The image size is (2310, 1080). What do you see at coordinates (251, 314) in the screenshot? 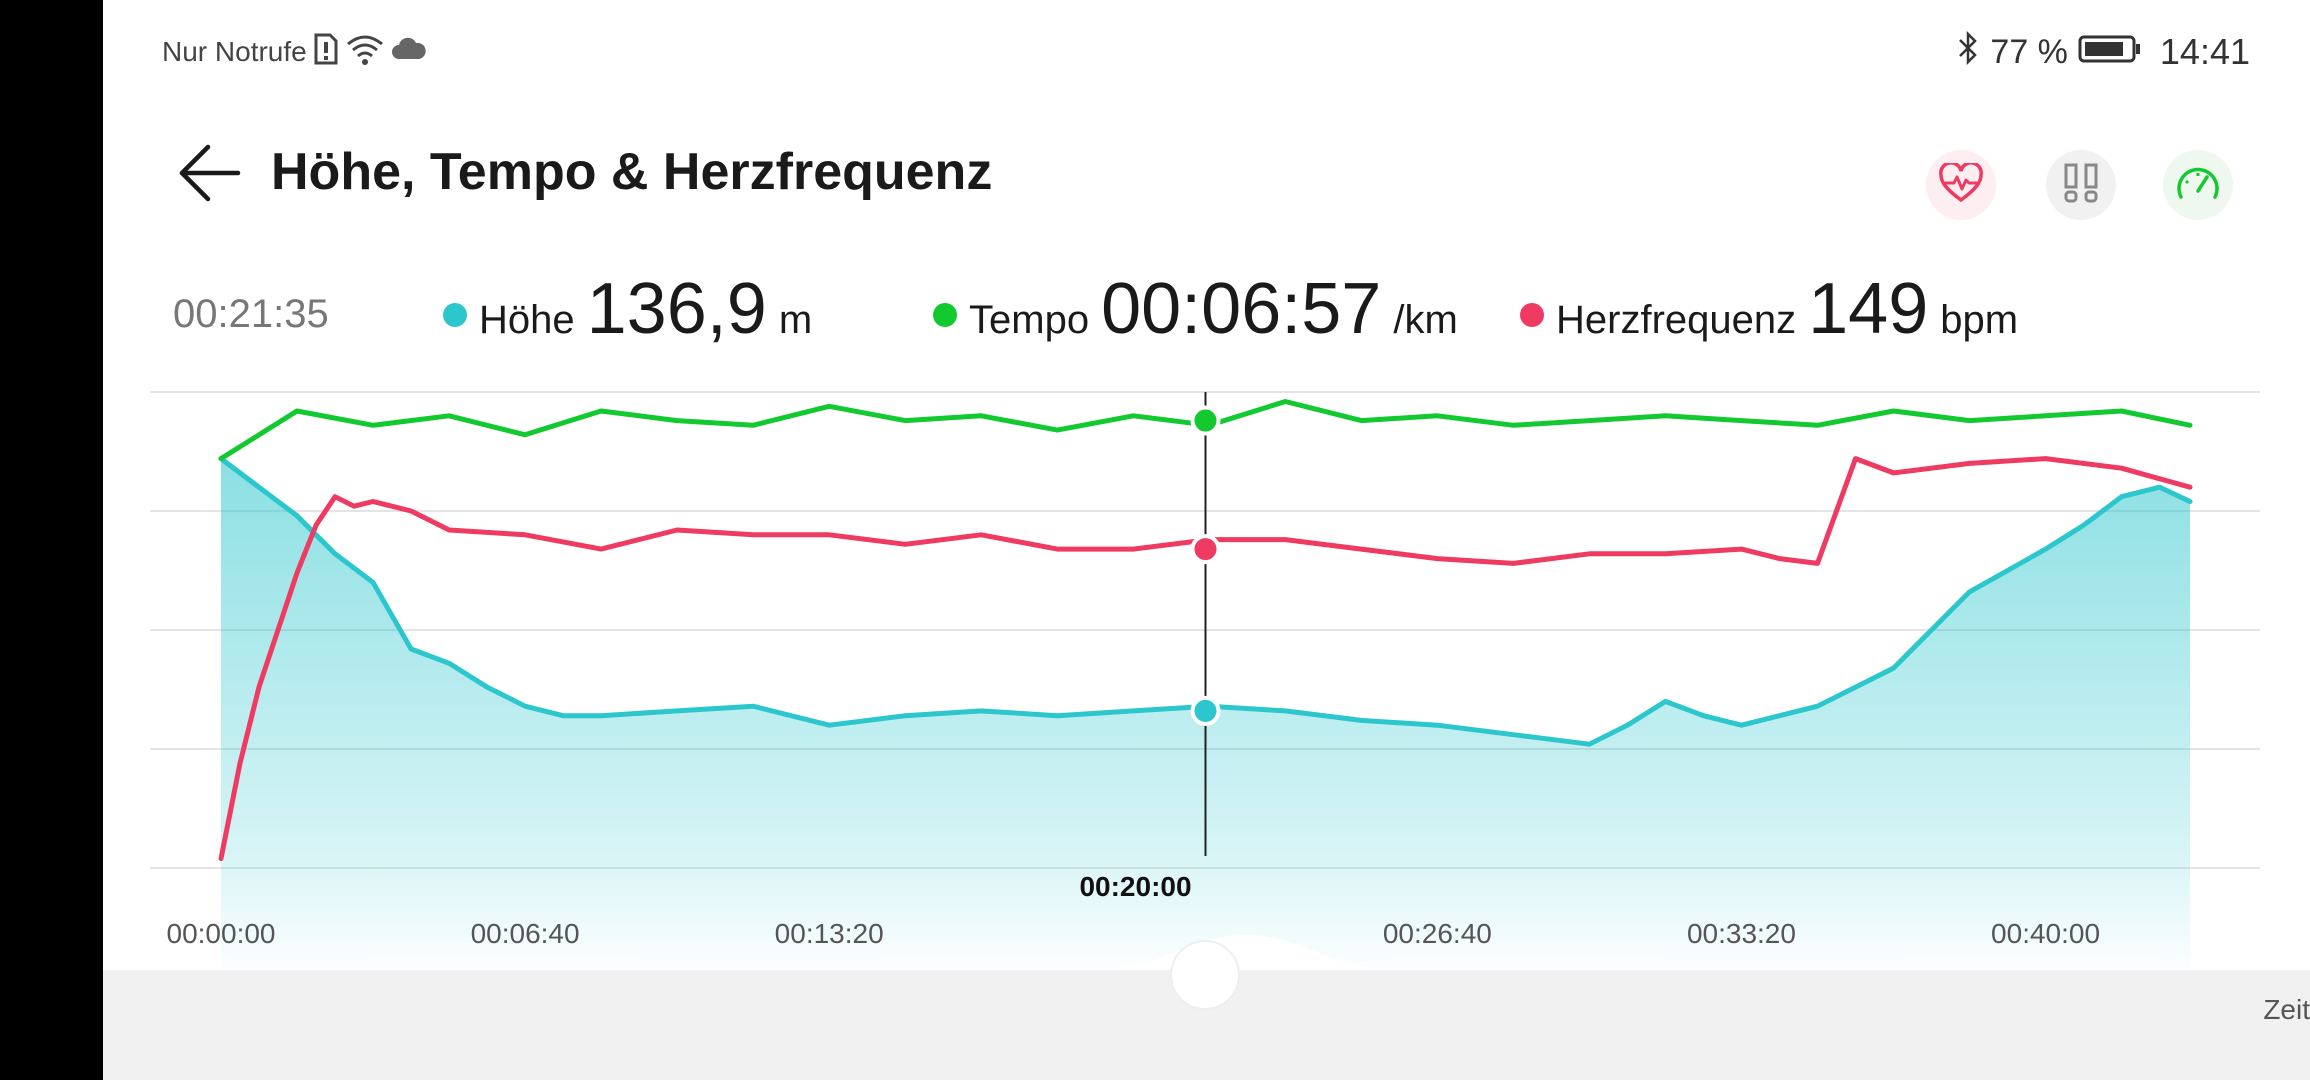
I see `readout-time: 00:21:35` at bounding box center [251, 314].